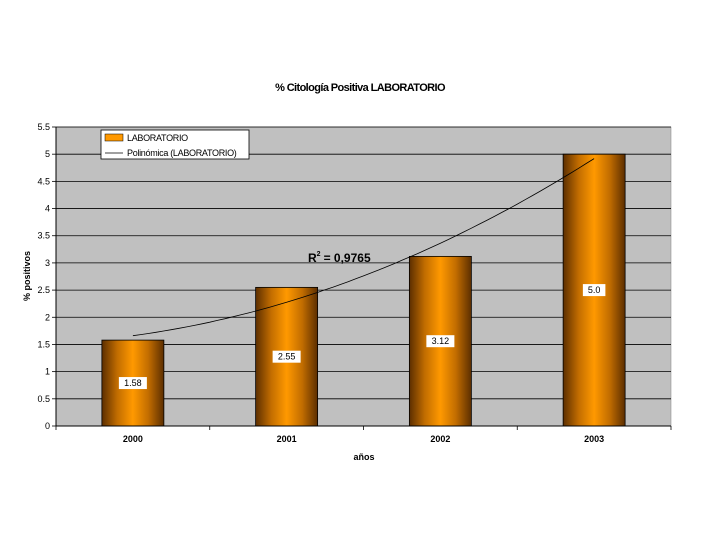 This screenshot has width=720, height=540. What do you see at coordinates (47, 263) in the screenshot?
I see `y-tick-label: 3` at bounding box center [47, 263].